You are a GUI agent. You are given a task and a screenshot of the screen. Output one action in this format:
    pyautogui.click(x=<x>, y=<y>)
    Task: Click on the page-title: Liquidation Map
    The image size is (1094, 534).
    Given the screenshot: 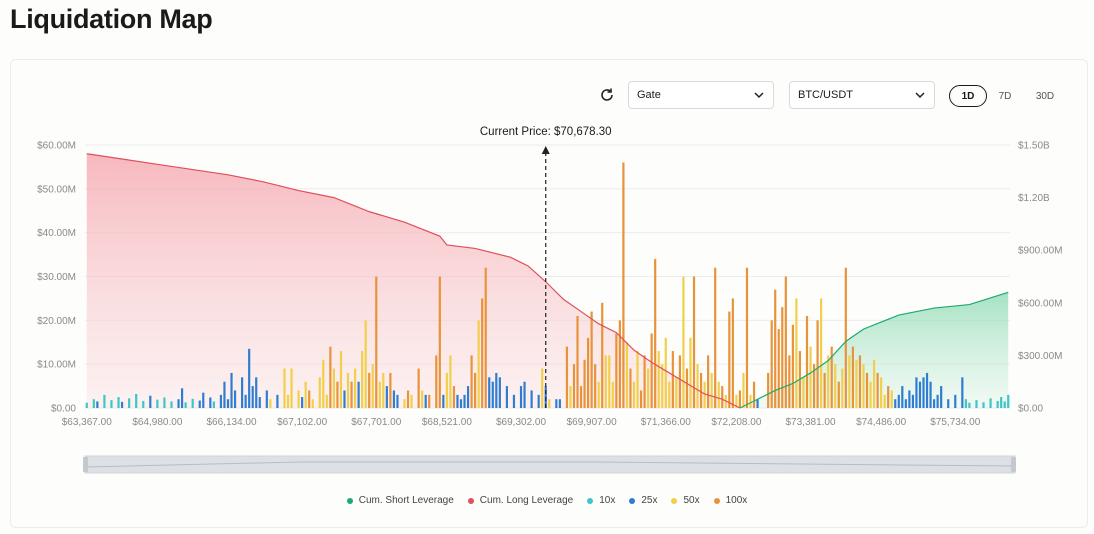 What is the action you would take?
    pyautogui.click(x=111, y=19)
    